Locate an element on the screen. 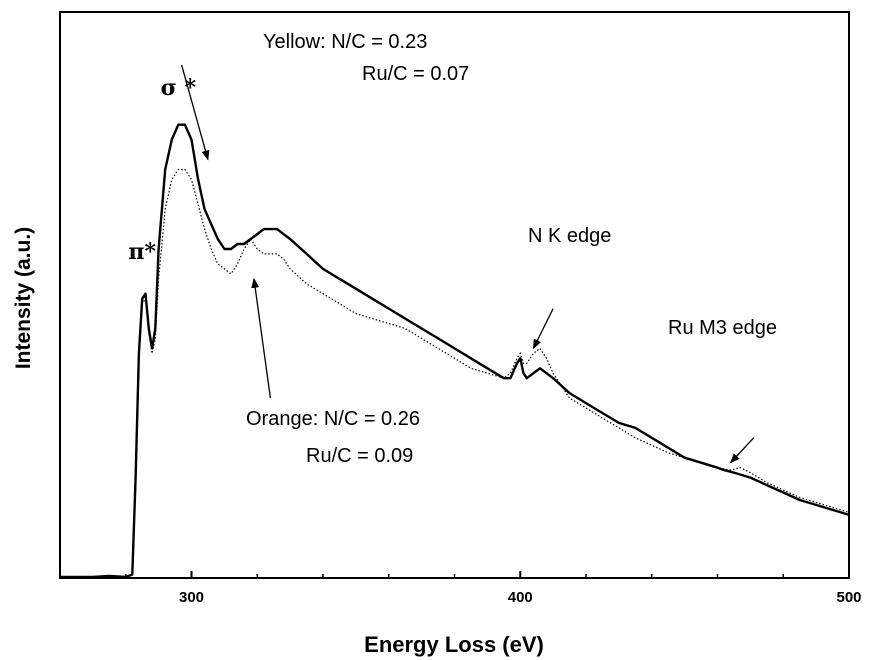 This screenshot has width=869, height=660. annotation-label-2-line2: Ru/C = 0.09 is located at coordinates (359, 456).